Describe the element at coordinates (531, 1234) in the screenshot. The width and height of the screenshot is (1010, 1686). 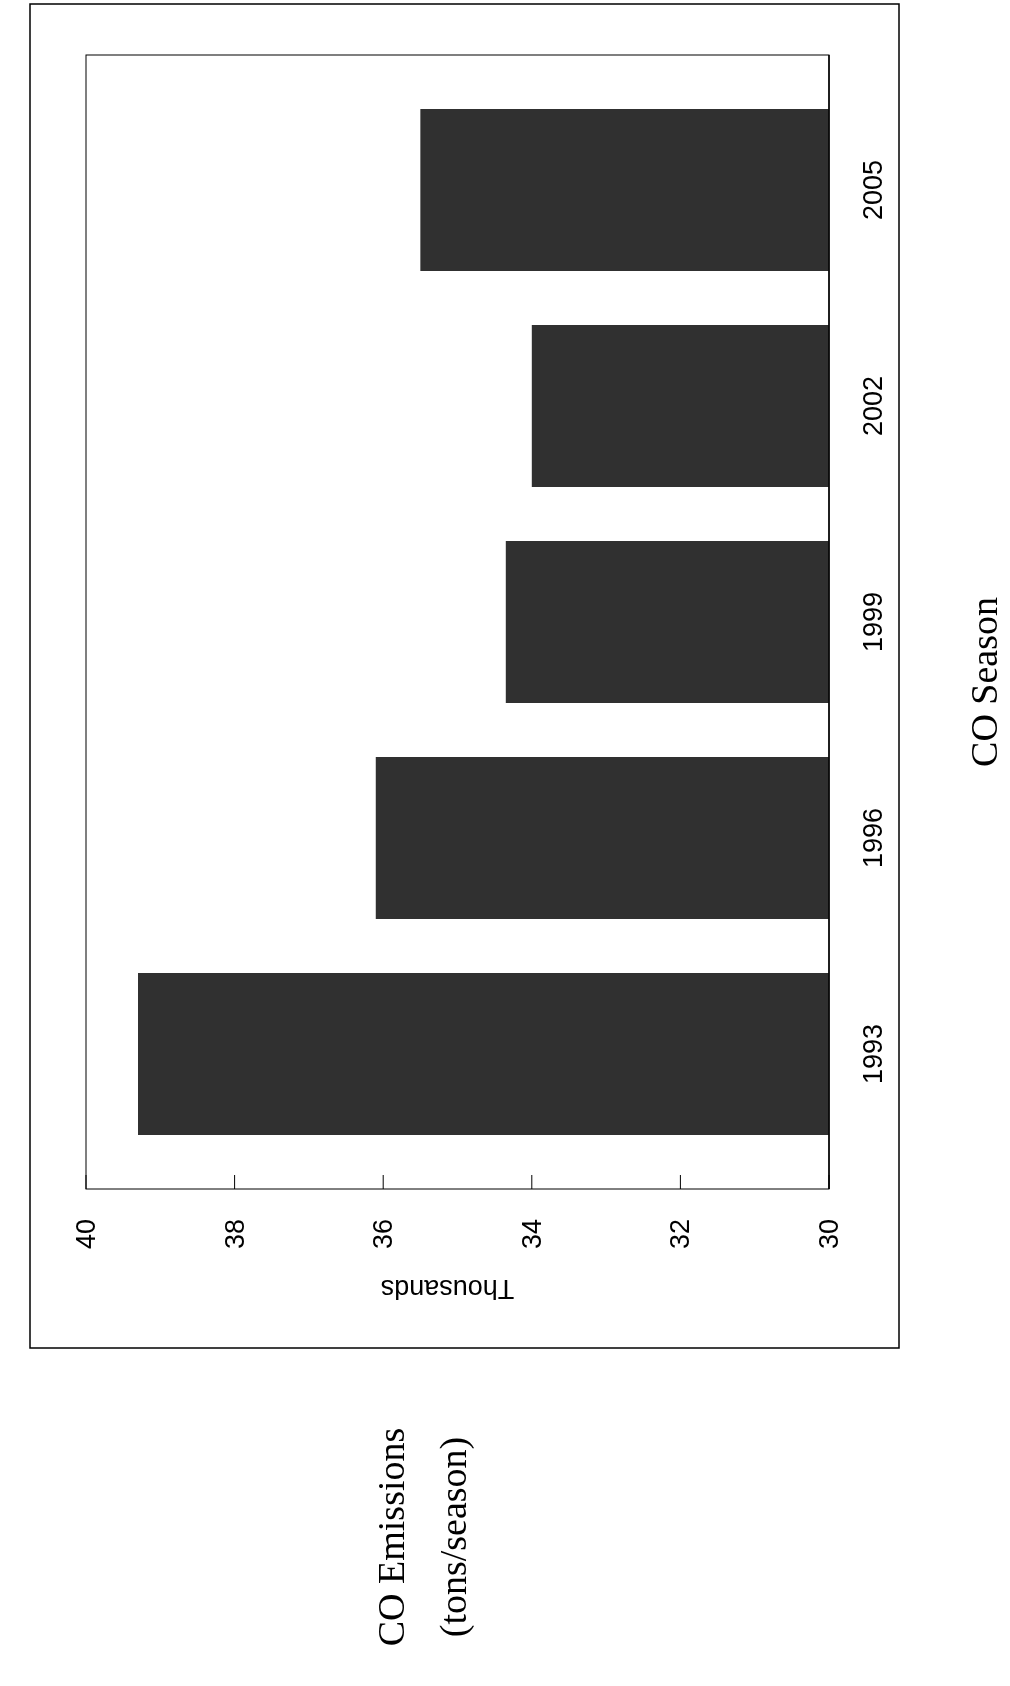
I see `x-tick-label: 34` at that location.